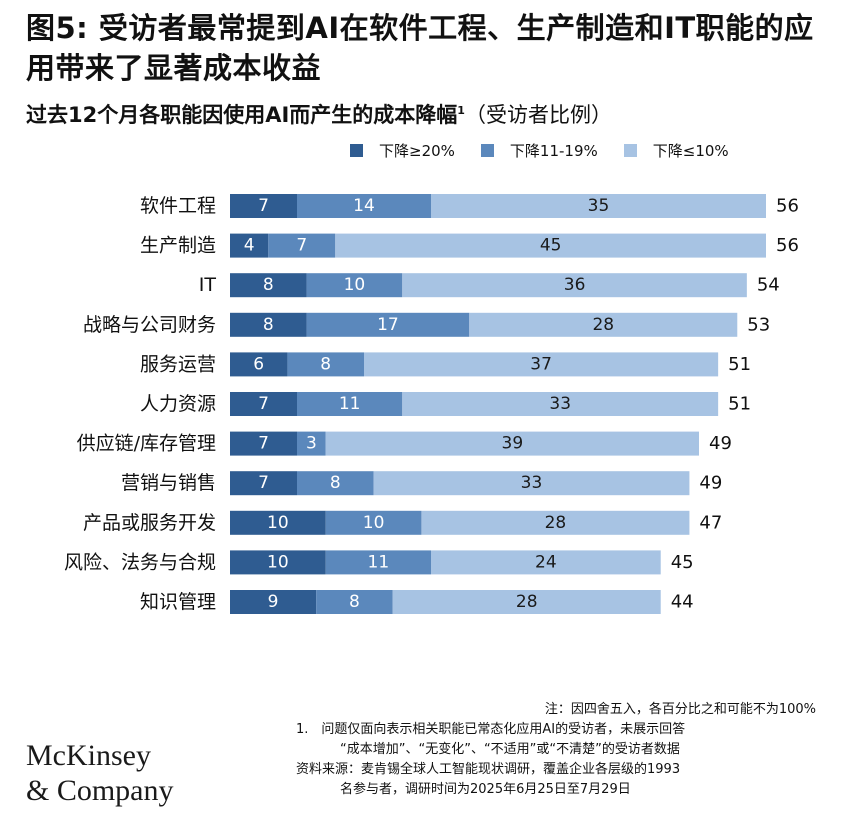 Image resolution: width=849 pixels, height=814 pixels. Describe the element at coordinates (461, 110) in the screenshot. I see `subtitle-footnote-mark: 1` at that location.